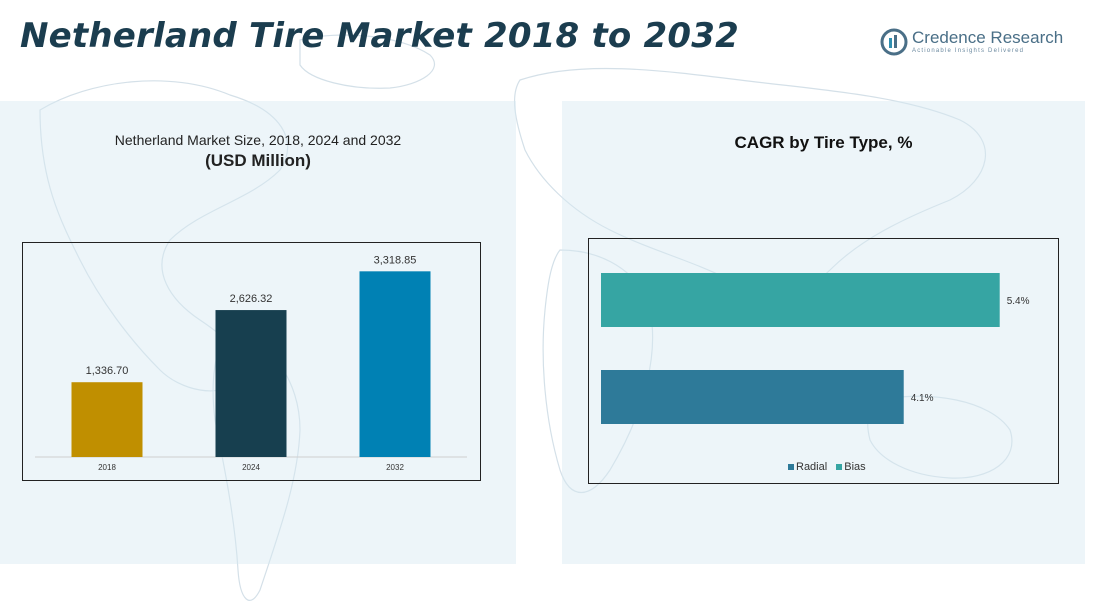 This screenshot has width=1118, height=616. Describe the element at coordinates (988, 37) in the screenshot. I see `logo-name: Credence Research` at that location.